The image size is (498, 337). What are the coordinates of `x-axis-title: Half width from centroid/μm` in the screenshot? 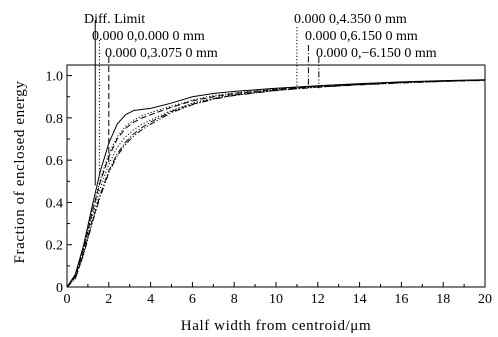 It's located at (276, 326).